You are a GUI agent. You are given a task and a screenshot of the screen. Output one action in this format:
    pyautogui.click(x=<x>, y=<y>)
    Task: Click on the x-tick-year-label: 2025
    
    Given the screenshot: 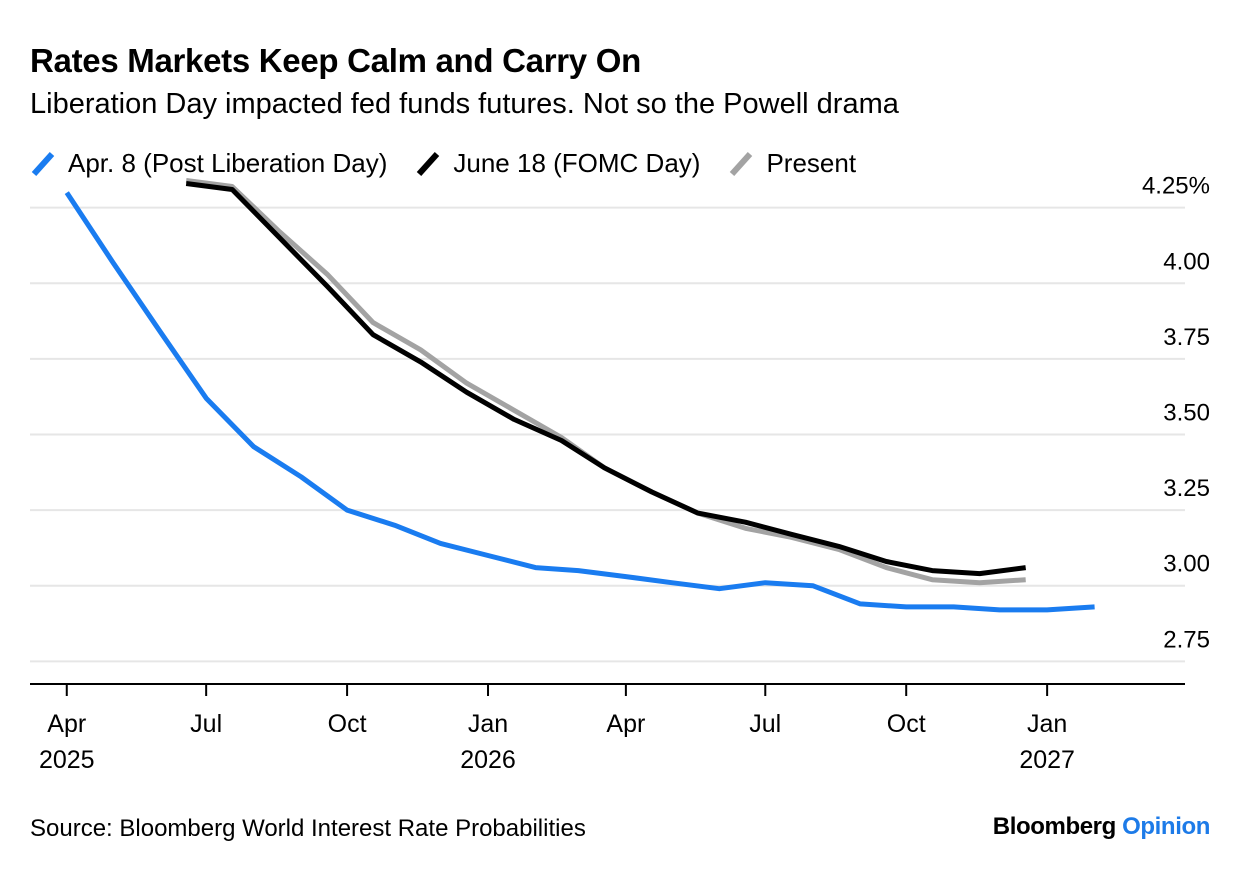 What is the action you would take?
    pyautogui.click(x=67, y=760)
    